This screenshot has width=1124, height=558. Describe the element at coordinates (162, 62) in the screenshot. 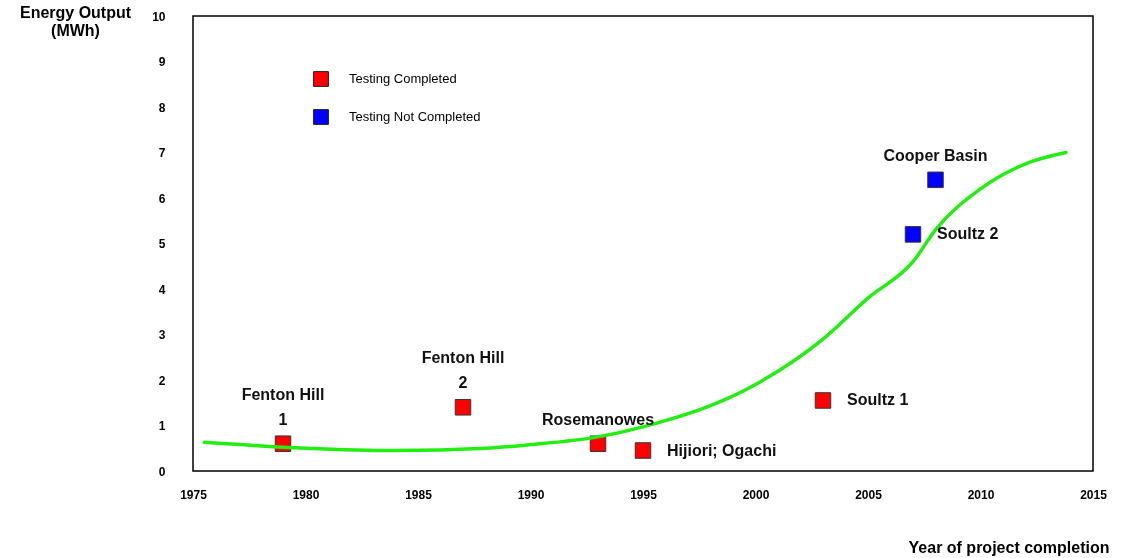

I see `y-tick-label: 9` at that location.